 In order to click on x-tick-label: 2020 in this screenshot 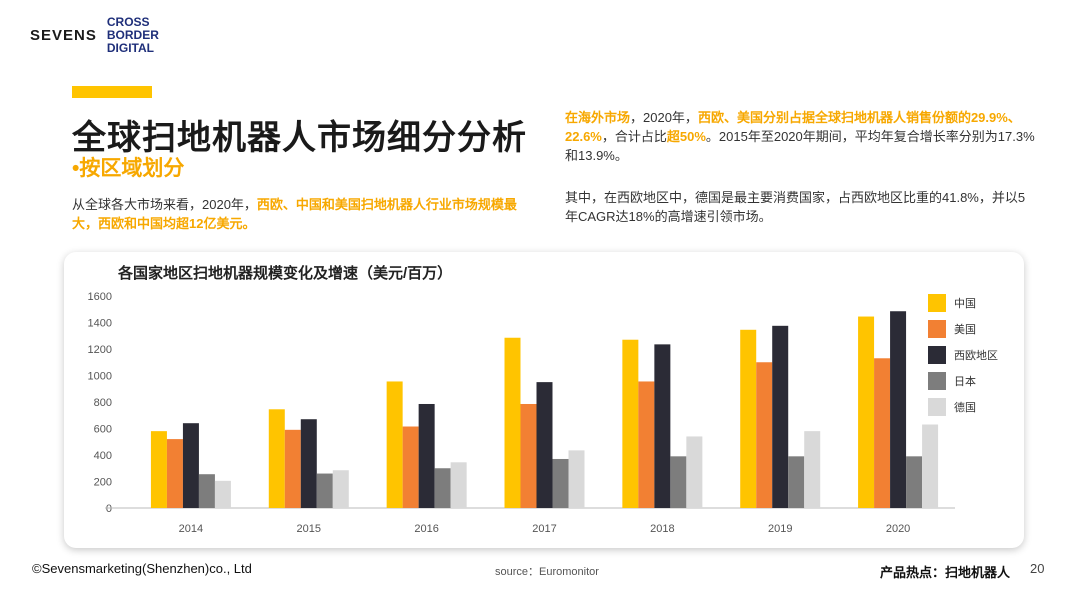, I will do `click(898, 529)`.